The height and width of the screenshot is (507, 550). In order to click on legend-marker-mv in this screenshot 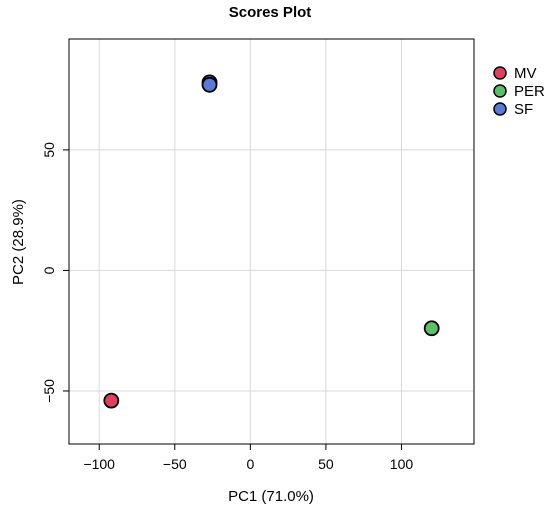, I will do `click(500, 73)`.